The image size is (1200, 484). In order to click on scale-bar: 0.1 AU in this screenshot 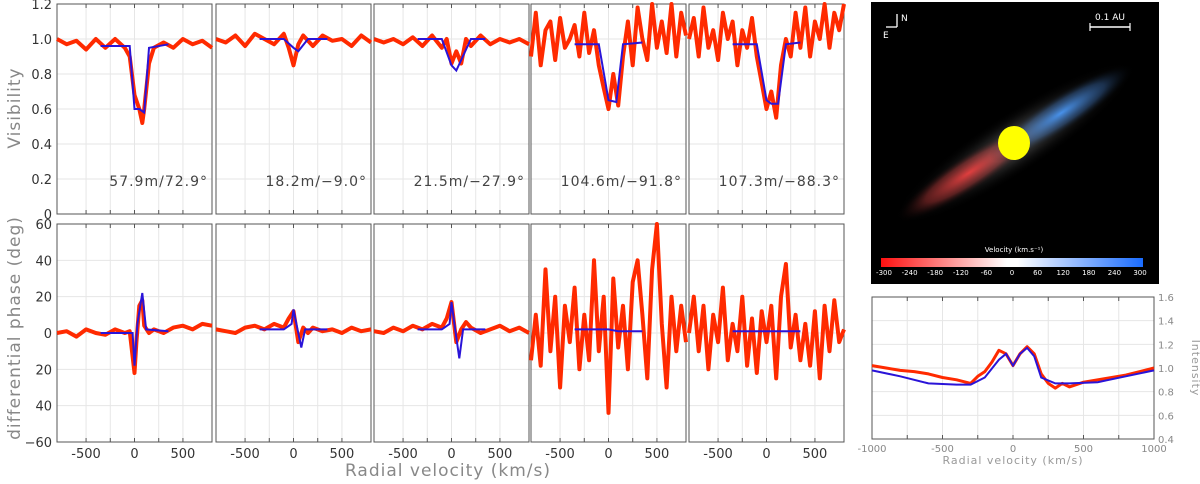, I will do `click(1110, 22)`.